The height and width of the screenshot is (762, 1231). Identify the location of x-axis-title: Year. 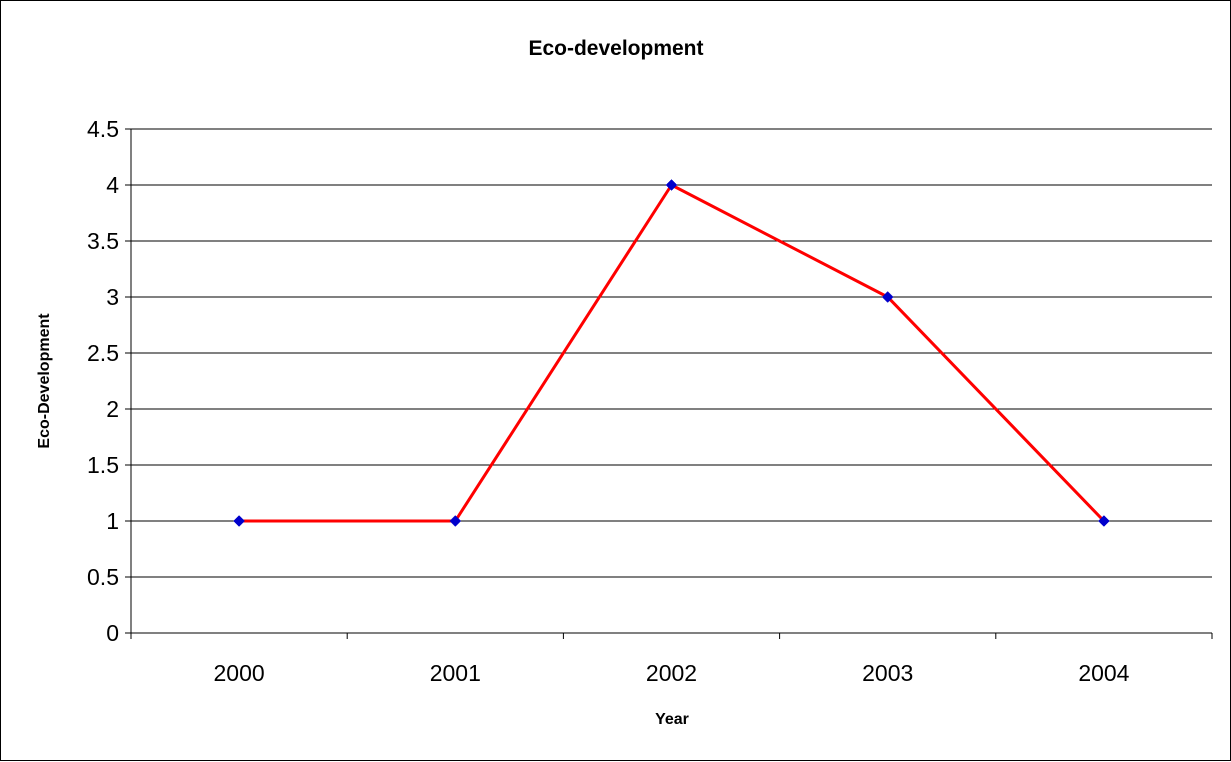
(672, 719).